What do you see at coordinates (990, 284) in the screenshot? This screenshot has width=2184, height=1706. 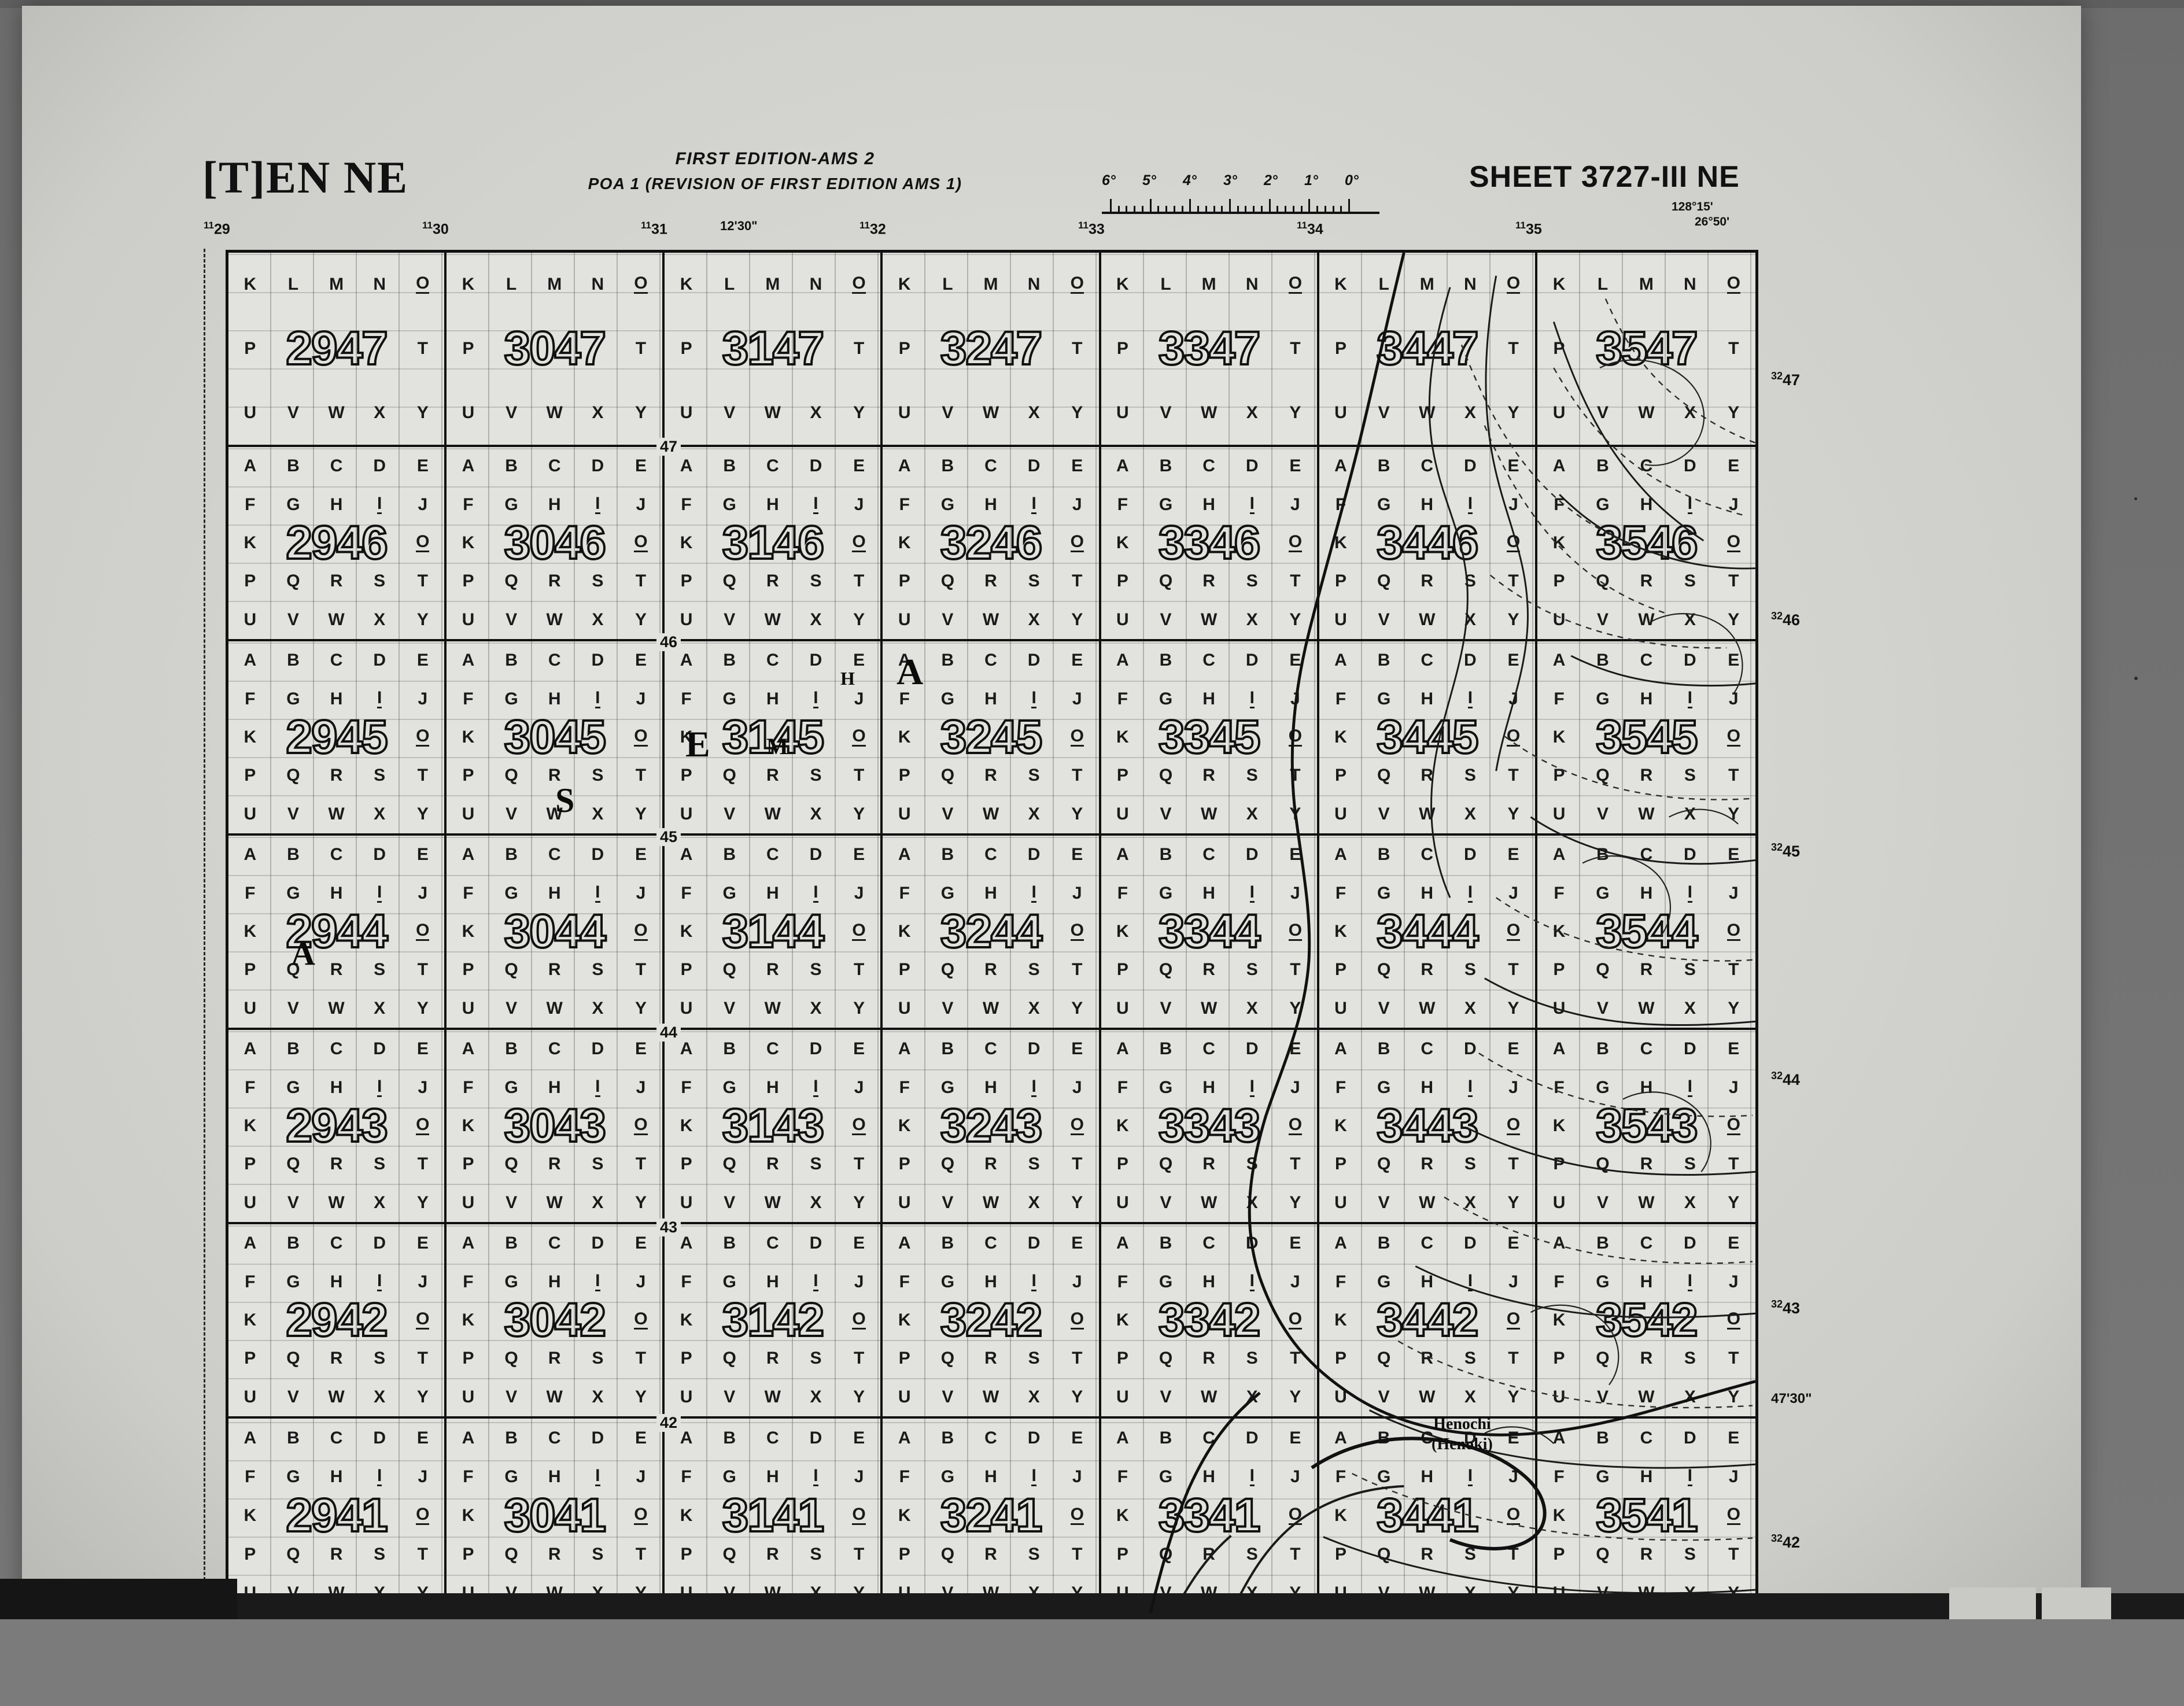 I see `grid-letter: M` at bounding box center [990, 284].